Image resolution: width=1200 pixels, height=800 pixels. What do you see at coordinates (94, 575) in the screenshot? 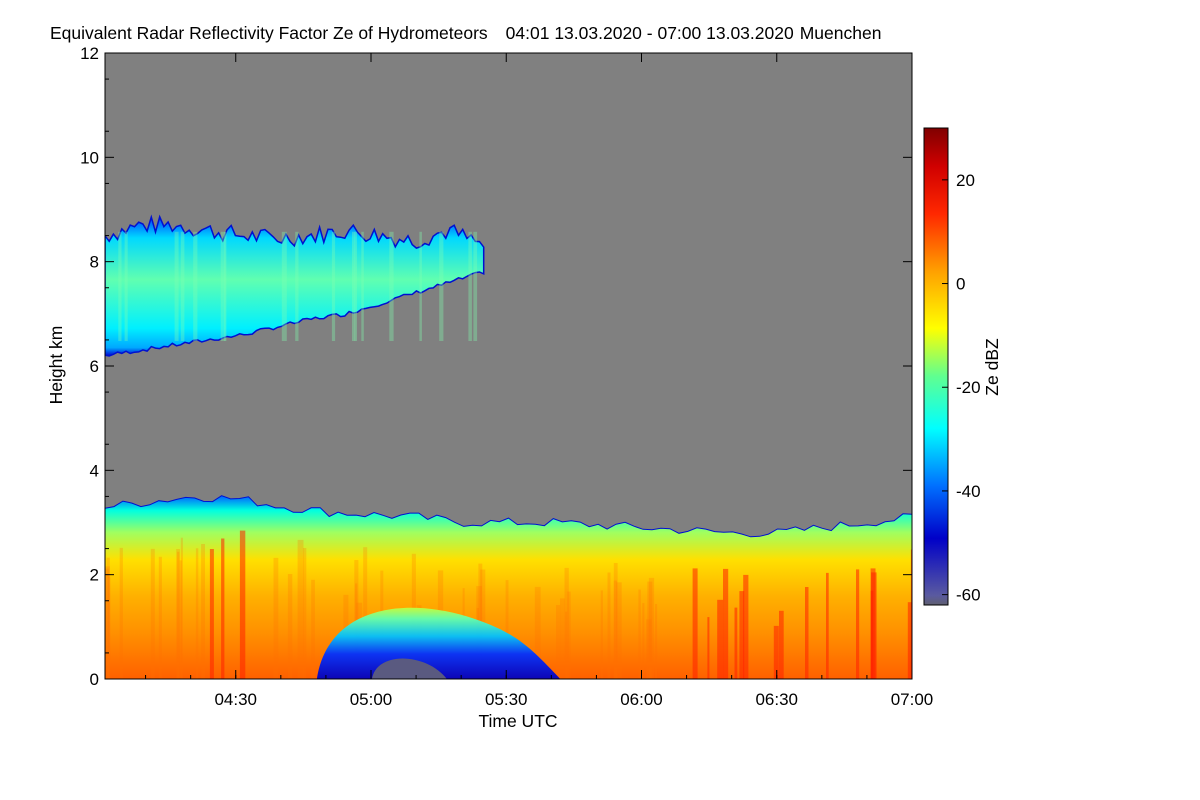
I see `y-tick-label: 2` at bounding box center [94, 575].